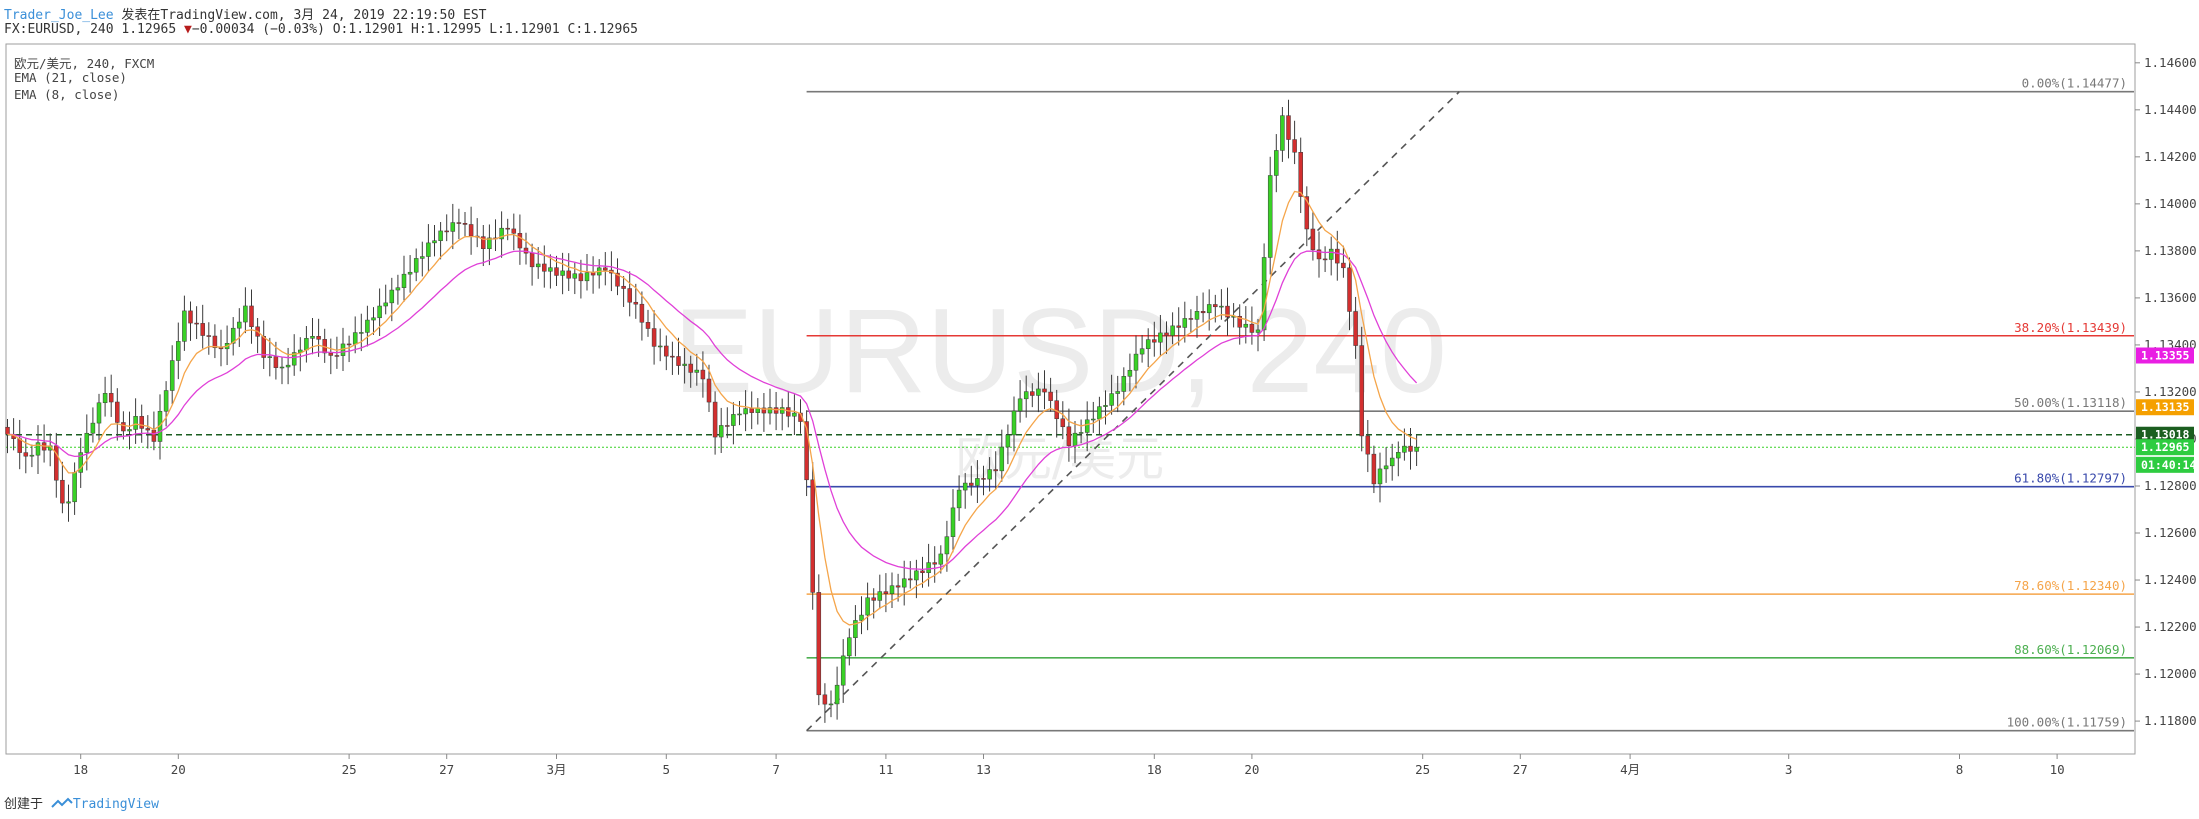 The height and width of the screenshot is (819, 2199). Describe the element at coordinates (70, 77) in the screenshot. I see `legend-ema21: EMA (21, close)` at that location.